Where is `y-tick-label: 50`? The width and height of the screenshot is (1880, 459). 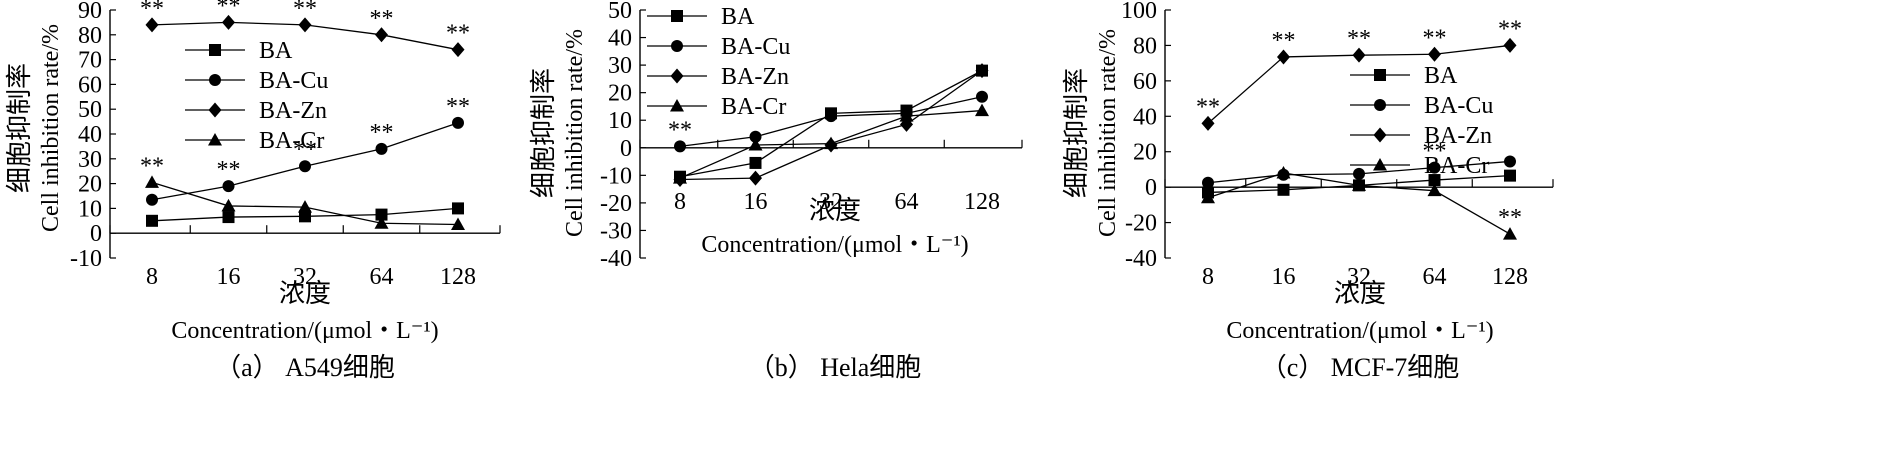 y-tick-label: 50 is located at coordinates (90, 110).